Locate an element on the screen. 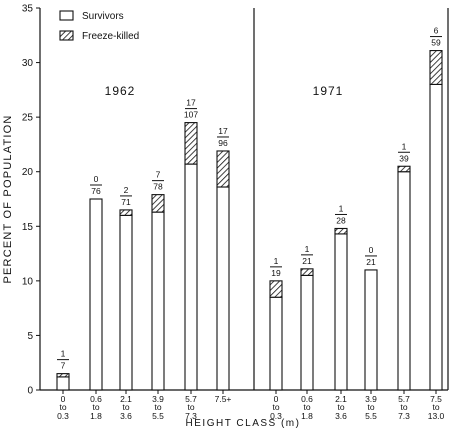 The height and width of the screenshot is (431, 450). bar-label-denominator: 19 is located at coordinates (276, 273).